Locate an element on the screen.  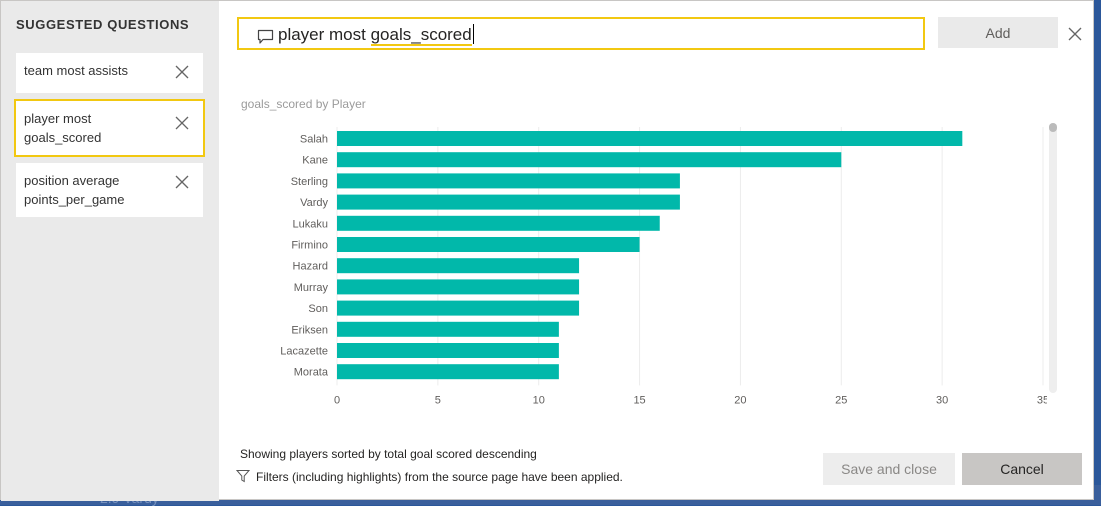
y-category-label: Lacazette is located at coordinates (304, 352).